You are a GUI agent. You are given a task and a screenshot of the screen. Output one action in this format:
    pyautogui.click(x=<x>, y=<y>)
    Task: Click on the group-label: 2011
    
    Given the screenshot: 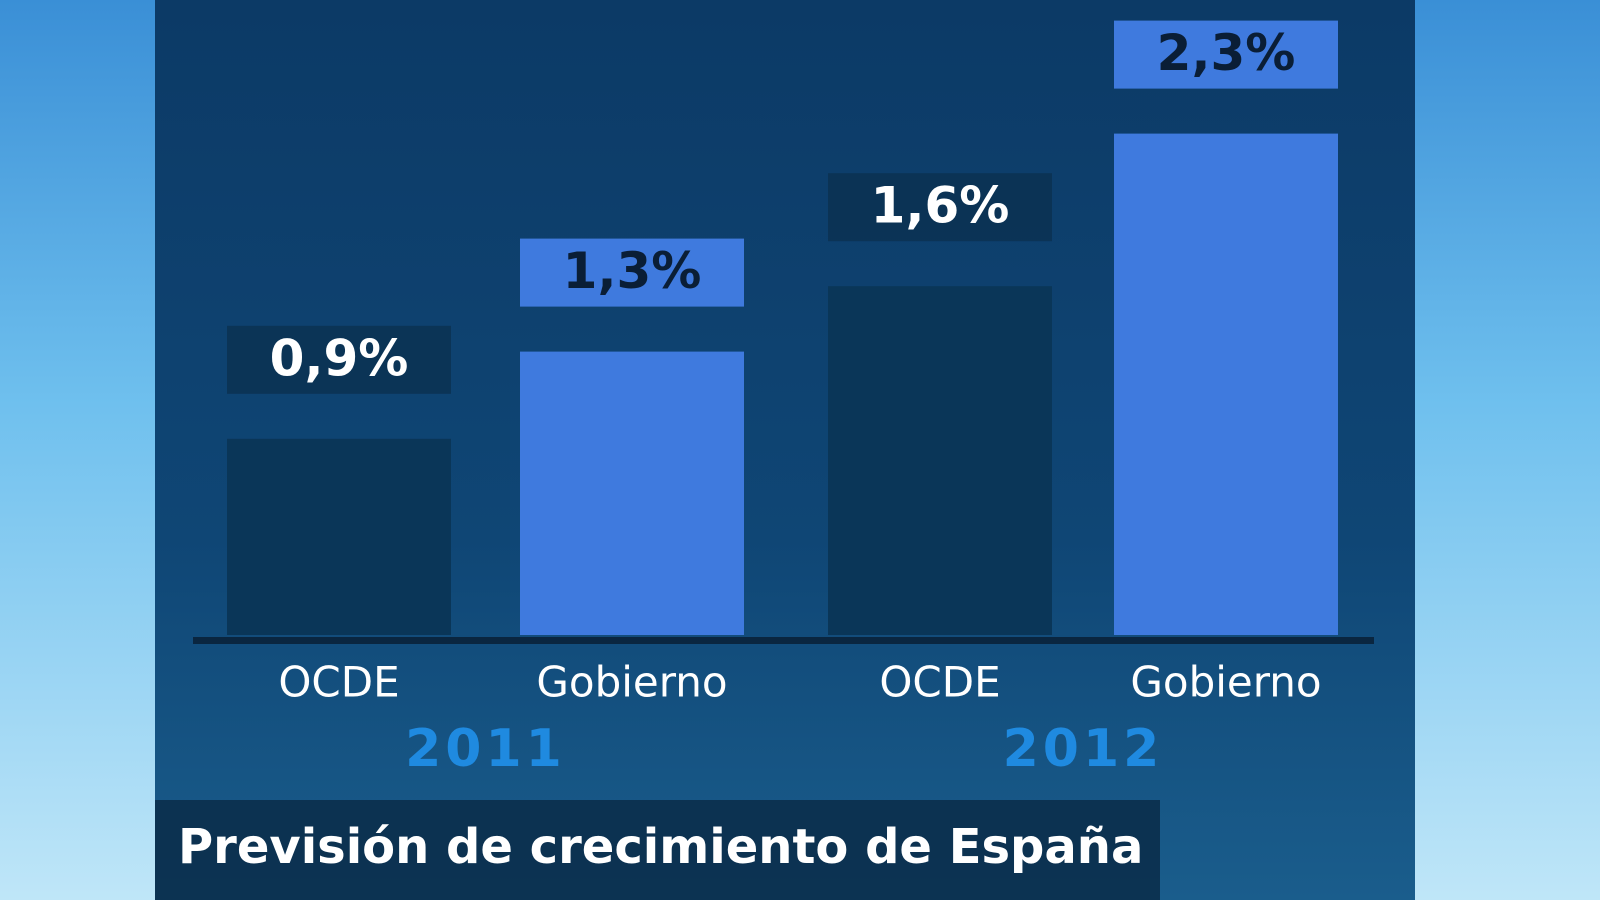 What is the action you would take?
    pyautogui.click(x=485, y=749)
    